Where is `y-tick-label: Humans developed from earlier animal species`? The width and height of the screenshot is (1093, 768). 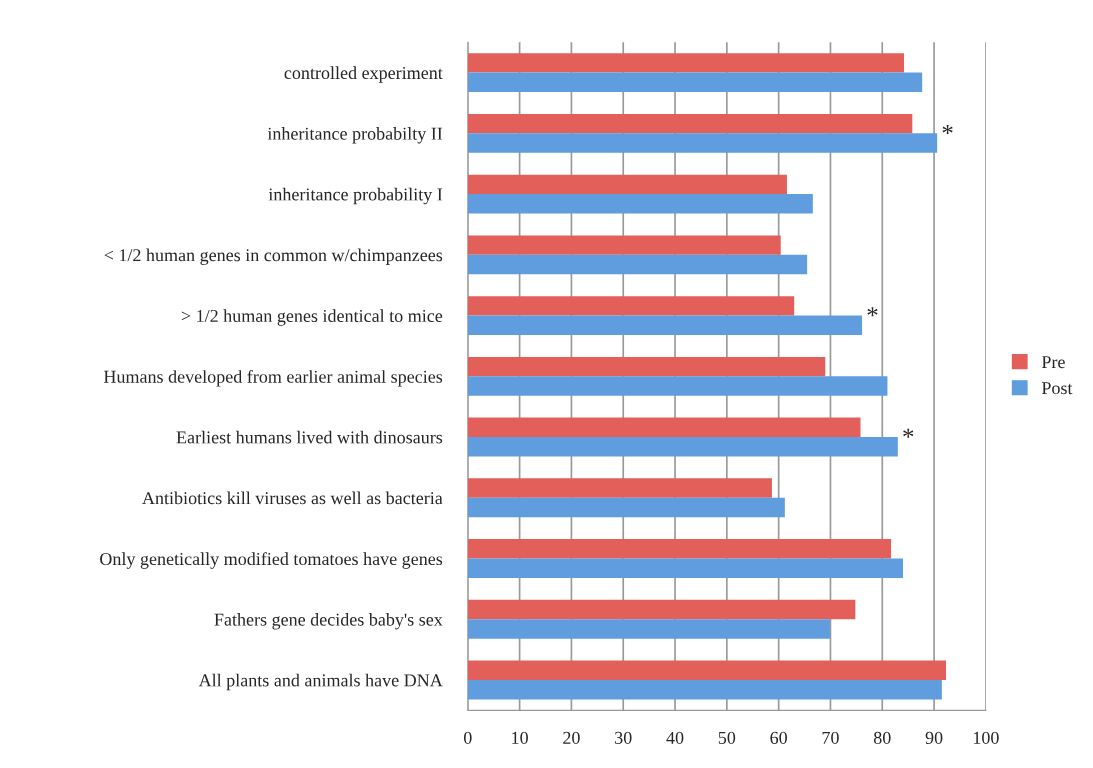
y-tick-label: Humans developed from earlier animal species is located at coordinates (273, 378).